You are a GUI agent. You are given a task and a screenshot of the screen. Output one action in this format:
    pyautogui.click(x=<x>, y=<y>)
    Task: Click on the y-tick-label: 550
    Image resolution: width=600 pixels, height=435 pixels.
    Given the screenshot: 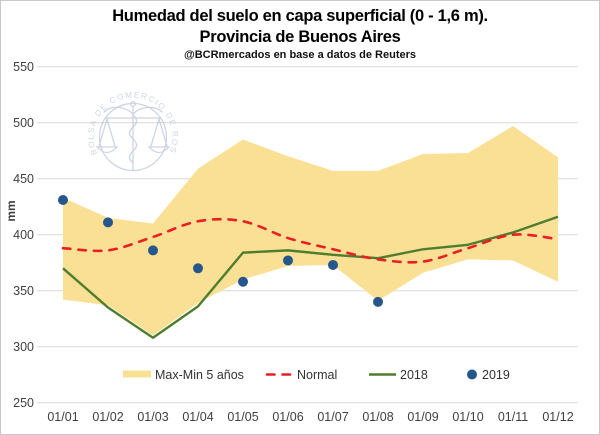 What is the action you would take?
    pyautogui.click(x=23, y=67)
    